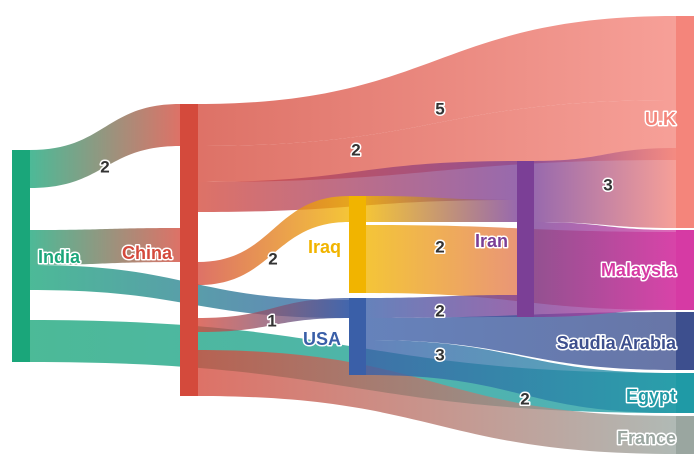 The width and height of the screenshot is (694, 454). Describe the element at coordinates (646, 438) in the screenshot. I see `node-label-france: France` at that location.